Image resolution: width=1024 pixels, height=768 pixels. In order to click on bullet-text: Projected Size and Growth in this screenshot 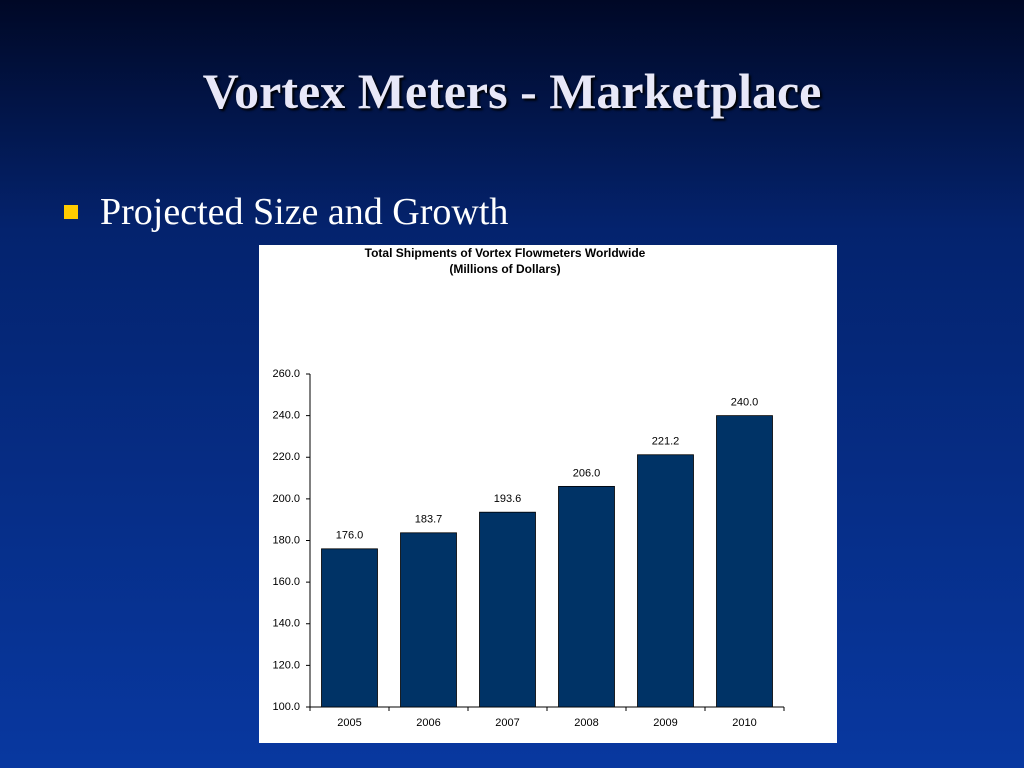, I will do `click(304, 212)`.